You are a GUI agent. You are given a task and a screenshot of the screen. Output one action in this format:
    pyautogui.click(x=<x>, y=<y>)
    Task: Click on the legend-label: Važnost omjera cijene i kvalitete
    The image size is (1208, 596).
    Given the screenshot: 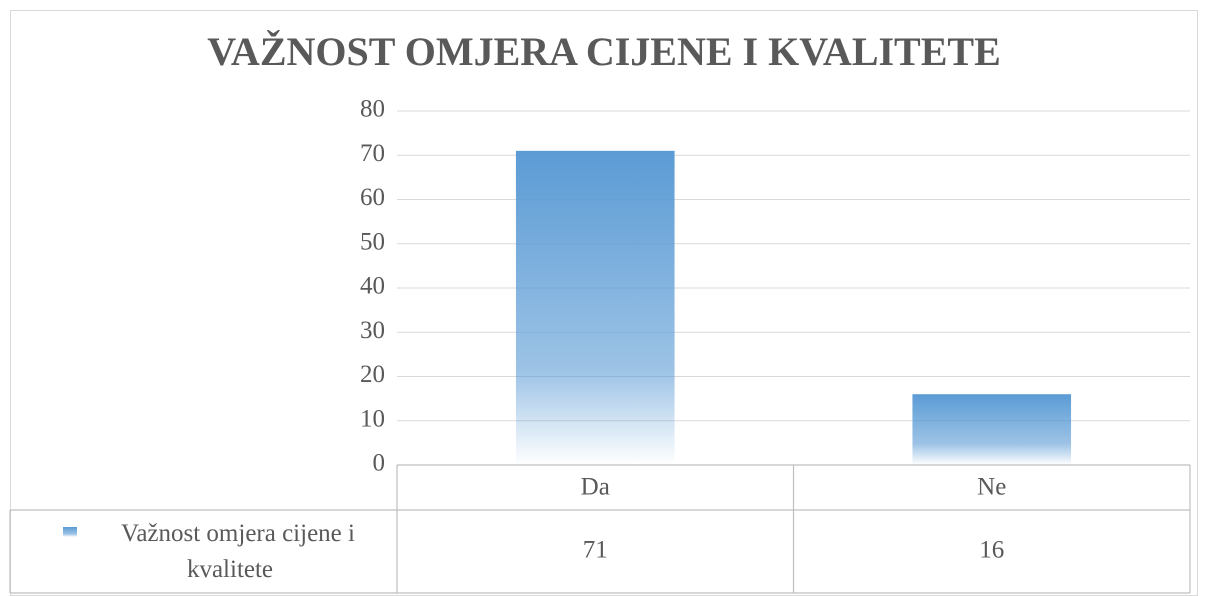 What is the action you would take?
    pyautogui.click(x=238, y=551)
    